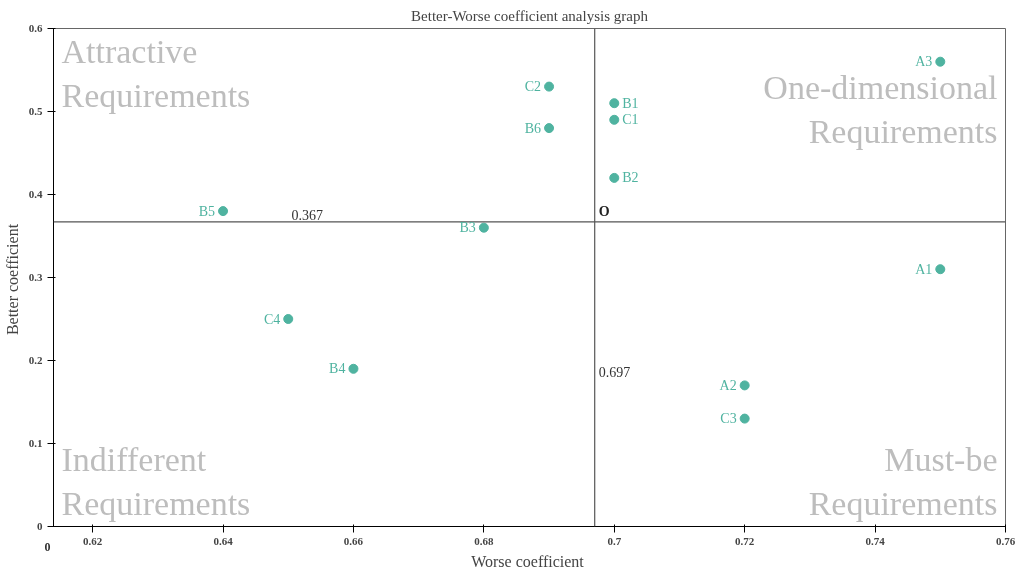 The width and height of the screenshot is (1029, 584). Describe the element at coordinates (924, 269) in the screenshot. I see `annotation: A1` at that location.